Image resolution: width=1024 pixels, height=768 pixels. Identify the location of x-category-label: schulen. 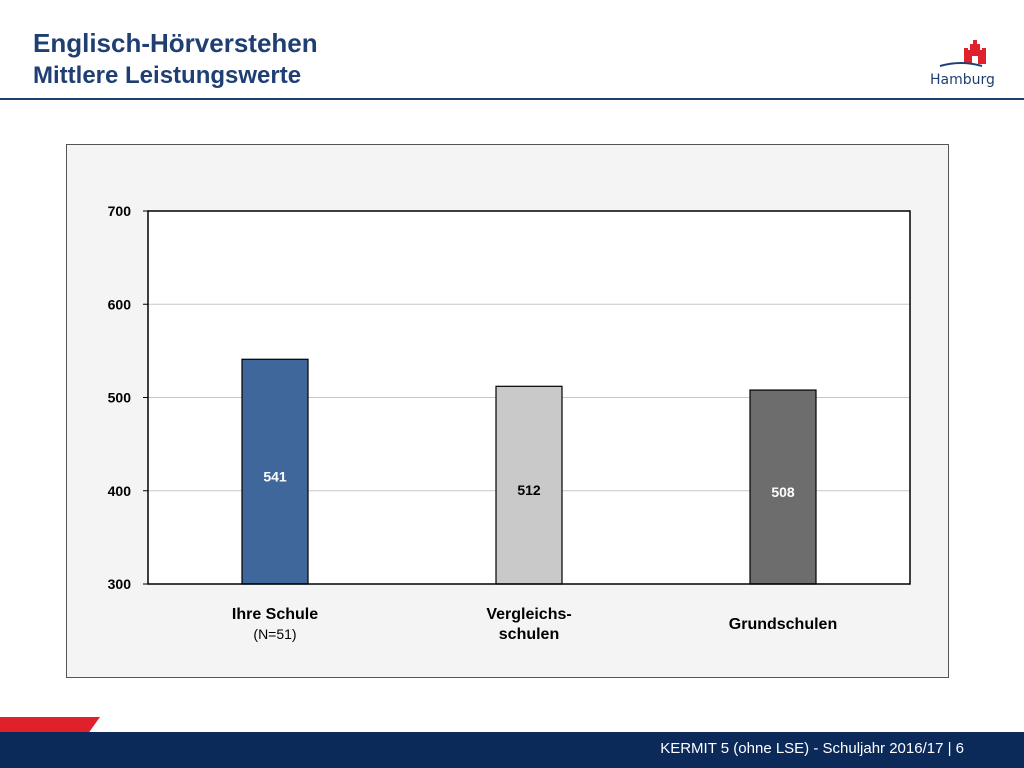
(529, 634).